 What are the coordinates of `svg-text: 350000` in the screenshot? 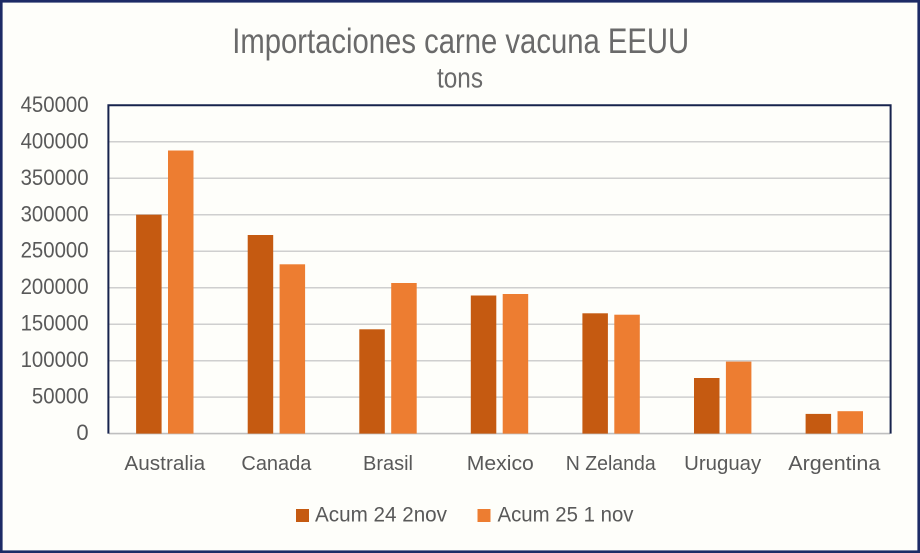 It's located at (55, 177).